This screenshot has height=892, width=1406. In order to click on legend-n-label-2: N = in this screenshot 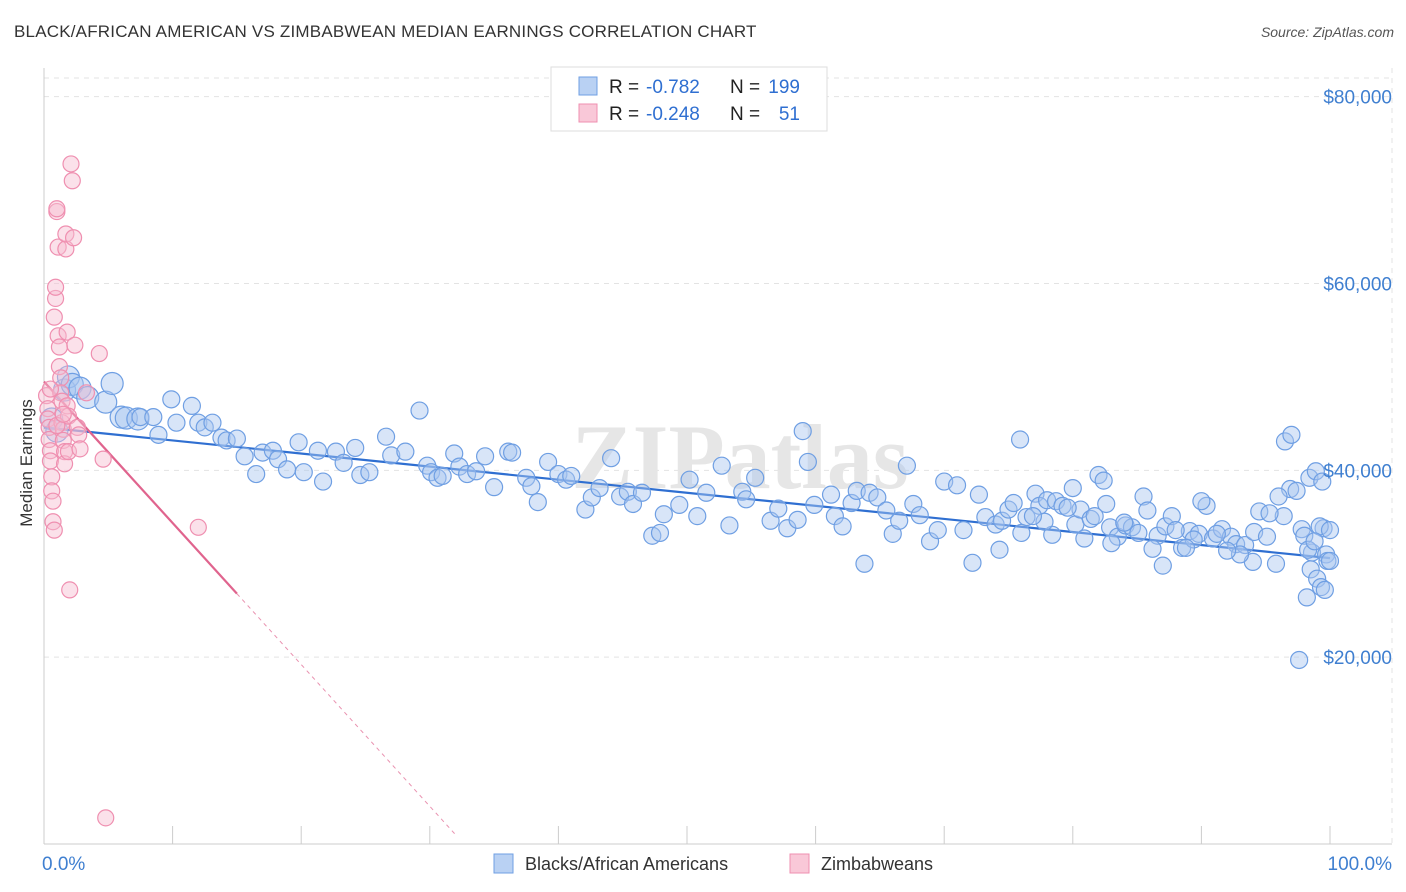, I will do `click(745, 114)`.